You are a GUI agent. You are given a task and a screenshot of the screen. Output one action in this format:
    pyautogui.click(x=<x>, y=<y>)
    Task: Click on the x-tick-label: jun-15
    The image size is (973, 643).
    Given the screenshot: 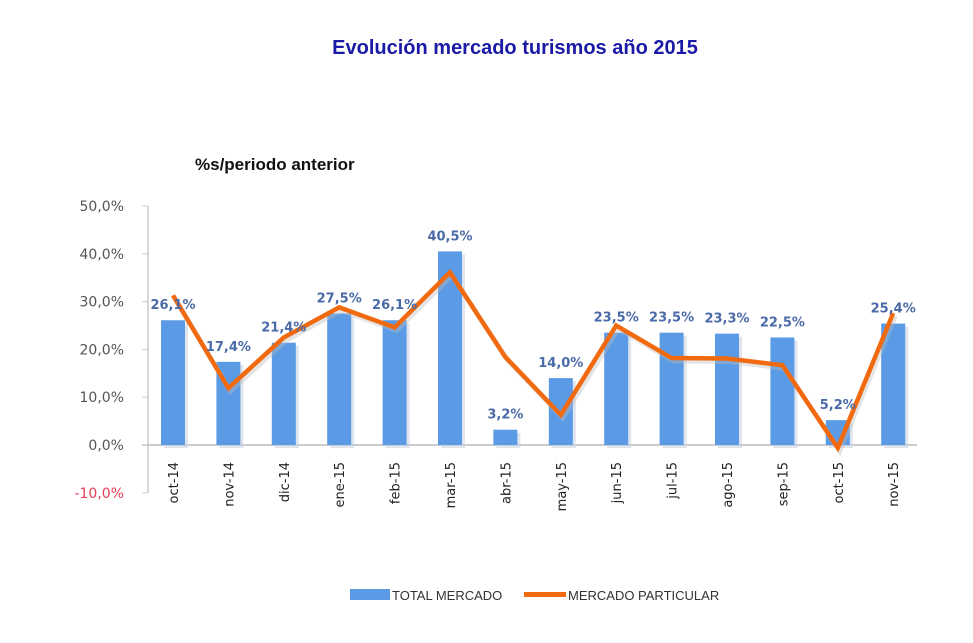 What is the action you would take?
    pyautogui.click(x=617, y=483)
    